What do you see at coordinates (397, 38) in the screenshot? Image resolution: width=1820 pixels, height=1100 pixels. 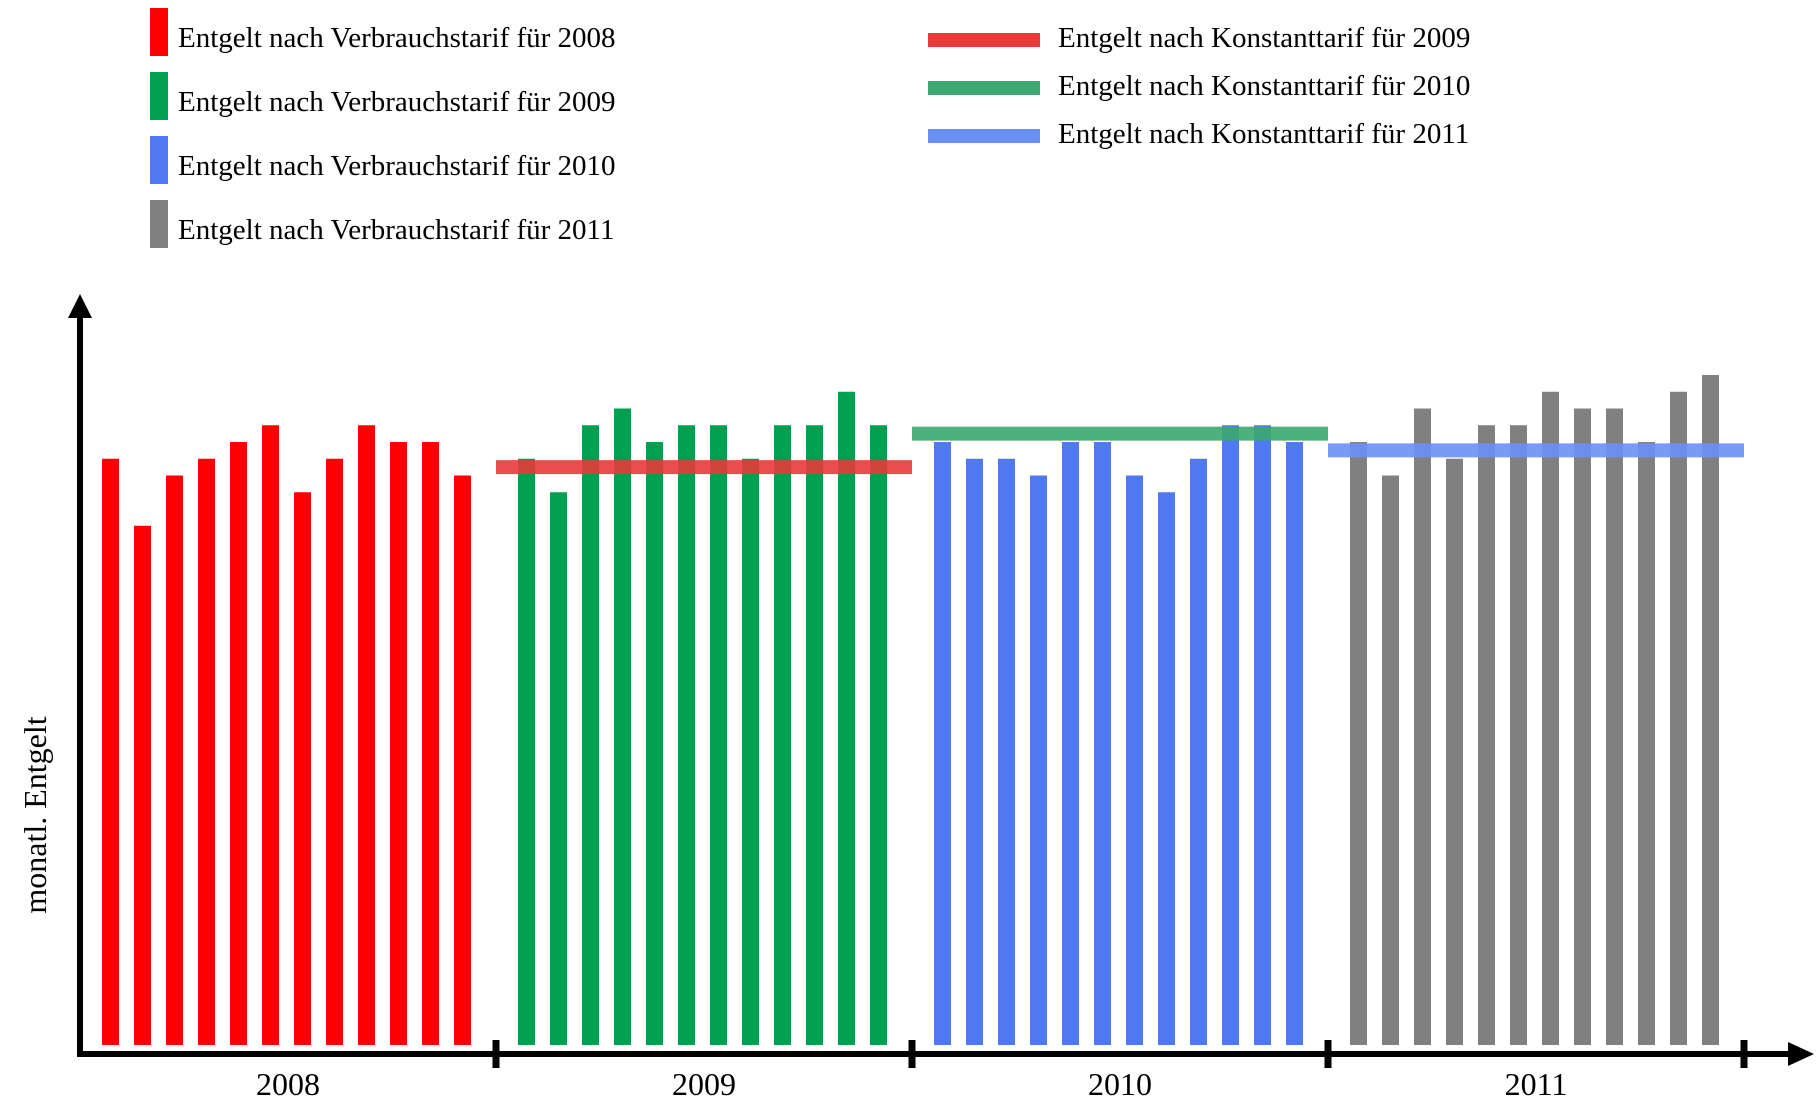 I see `legend-label-verbrauch-2008: Entgelt nach Verbrauchstarif für 2008` at bounding box center [397, 38].